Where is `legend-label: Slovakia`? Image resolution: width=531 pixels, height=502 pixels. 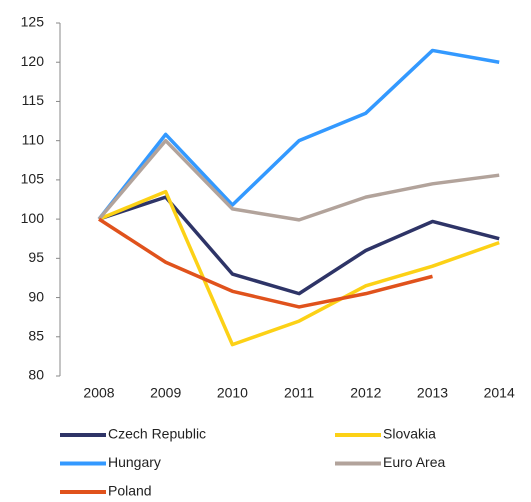
legend-label: Slovakia is located at coordinates (409, 434).